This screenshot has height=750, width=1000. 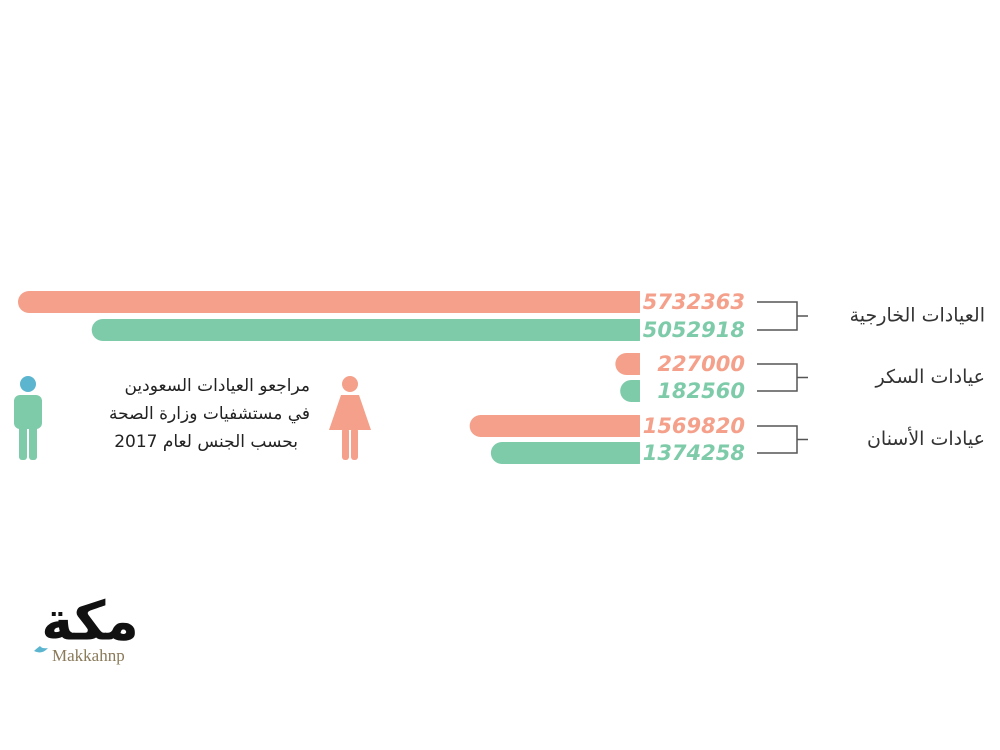 I want to click on value-label: 5052918, so click(x=694, y=330).